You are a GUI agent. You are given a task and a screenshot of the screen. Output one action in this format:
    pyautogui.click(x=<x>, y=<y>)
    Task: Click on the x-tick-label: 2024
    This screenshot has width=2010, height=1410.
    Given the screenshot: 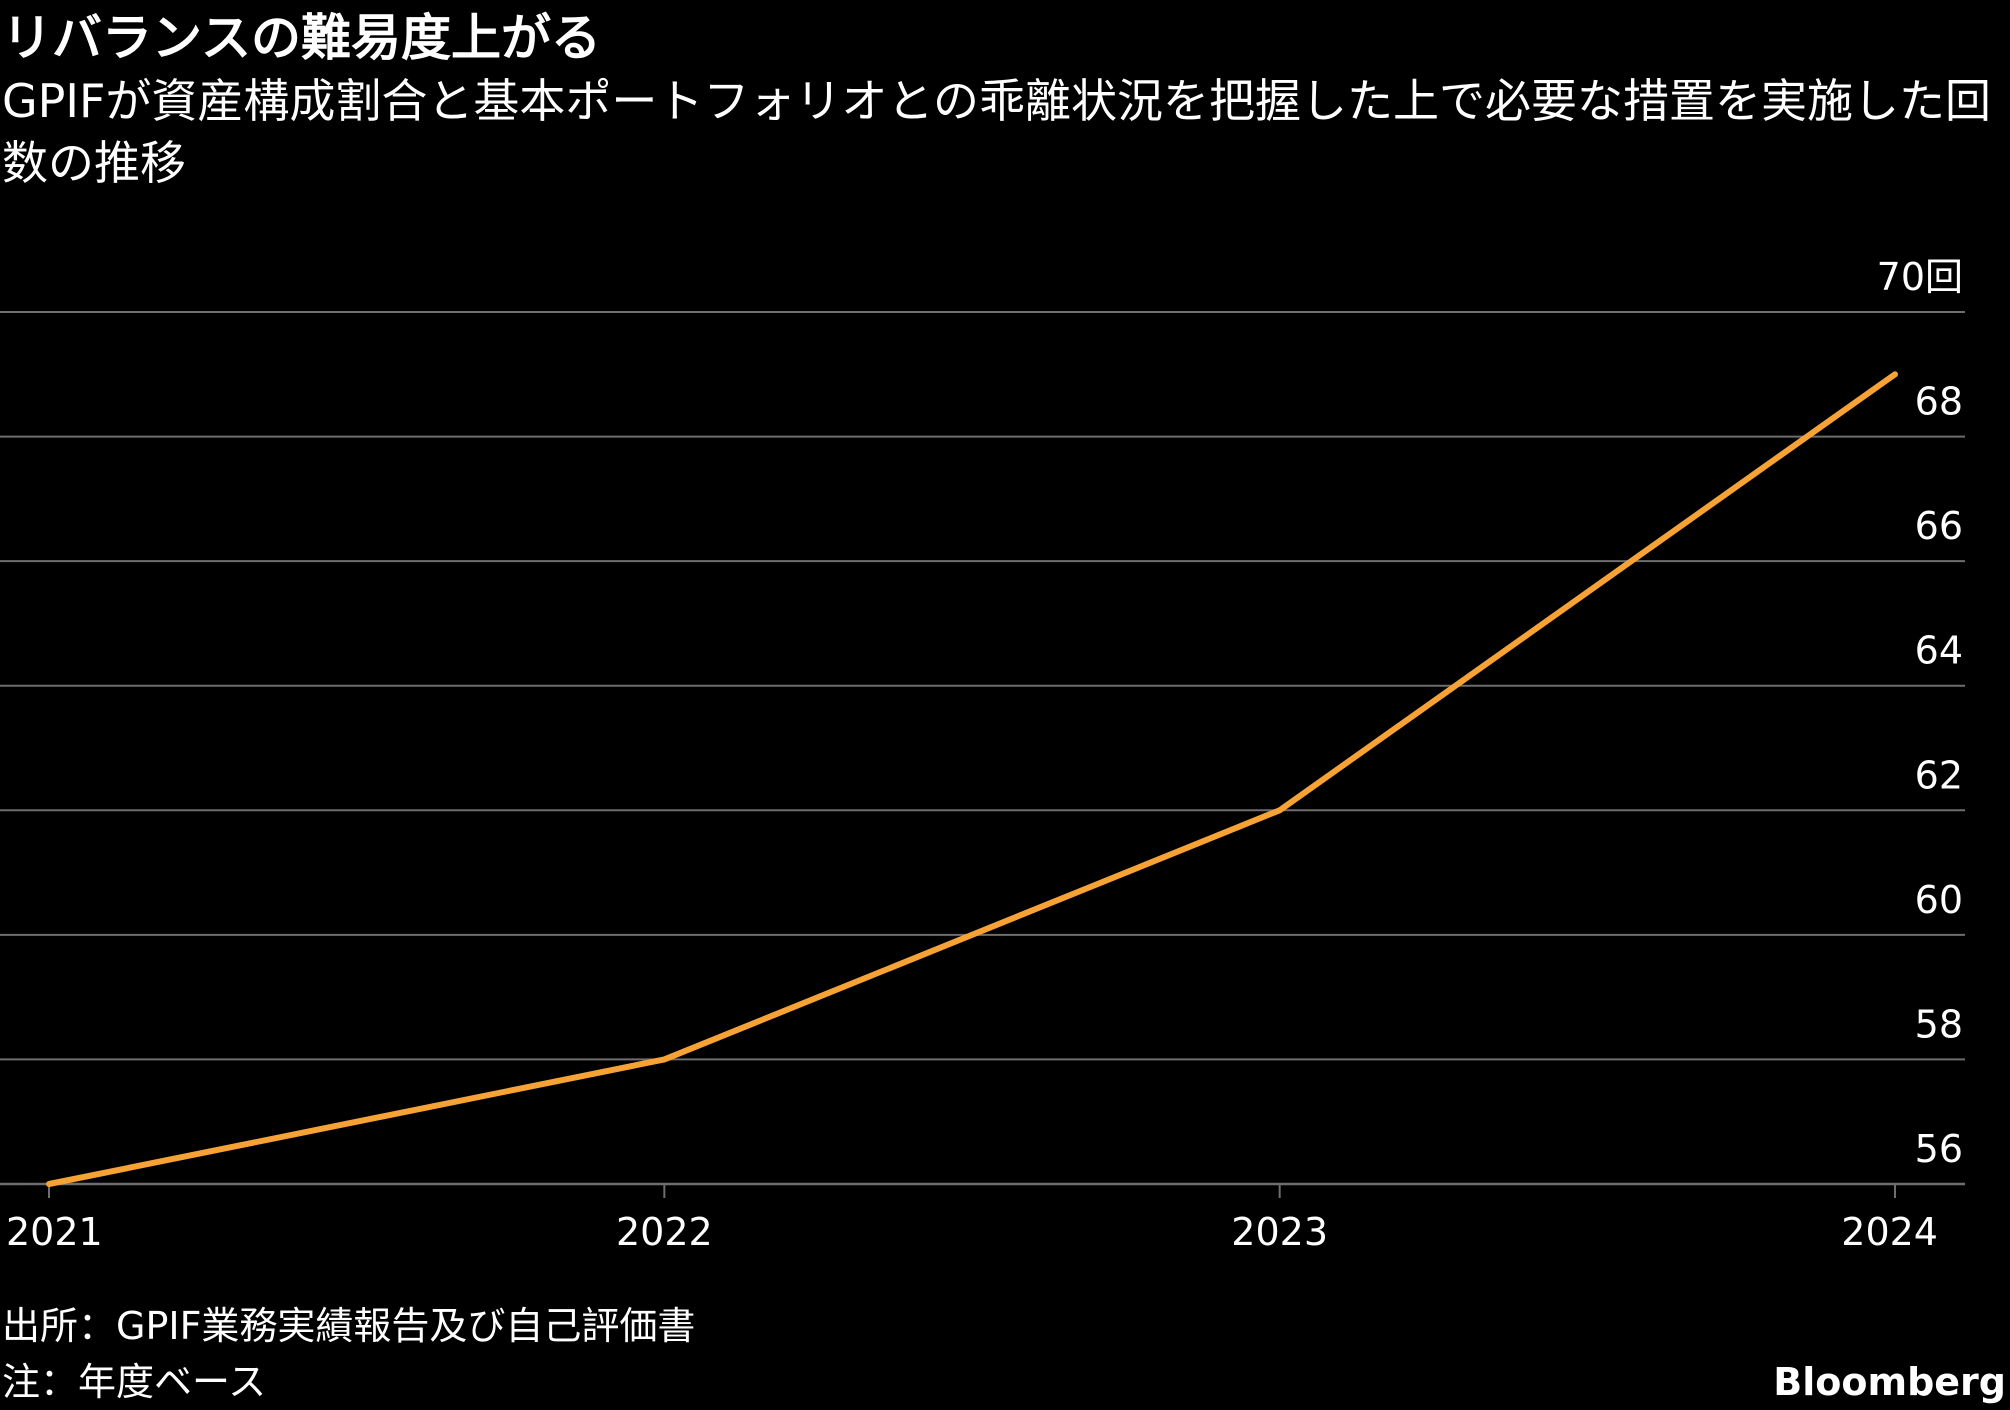 What is the action you would take?
    pyautogui.click(x=1889, y=1232)
    